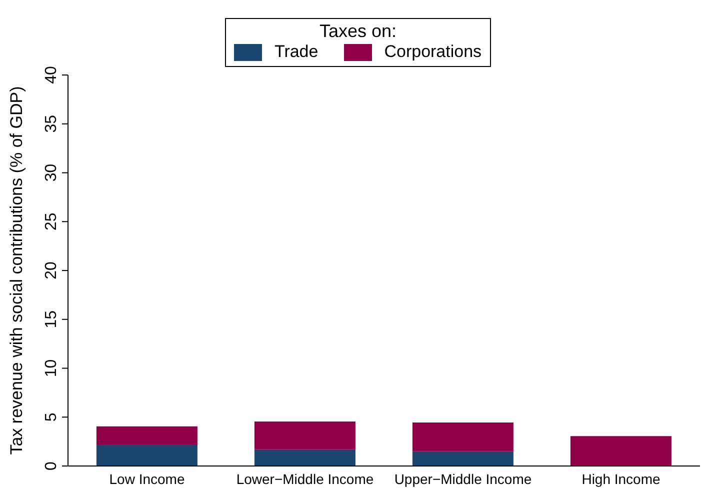  I want to click on legend-label: Trade, so click(295, 52).